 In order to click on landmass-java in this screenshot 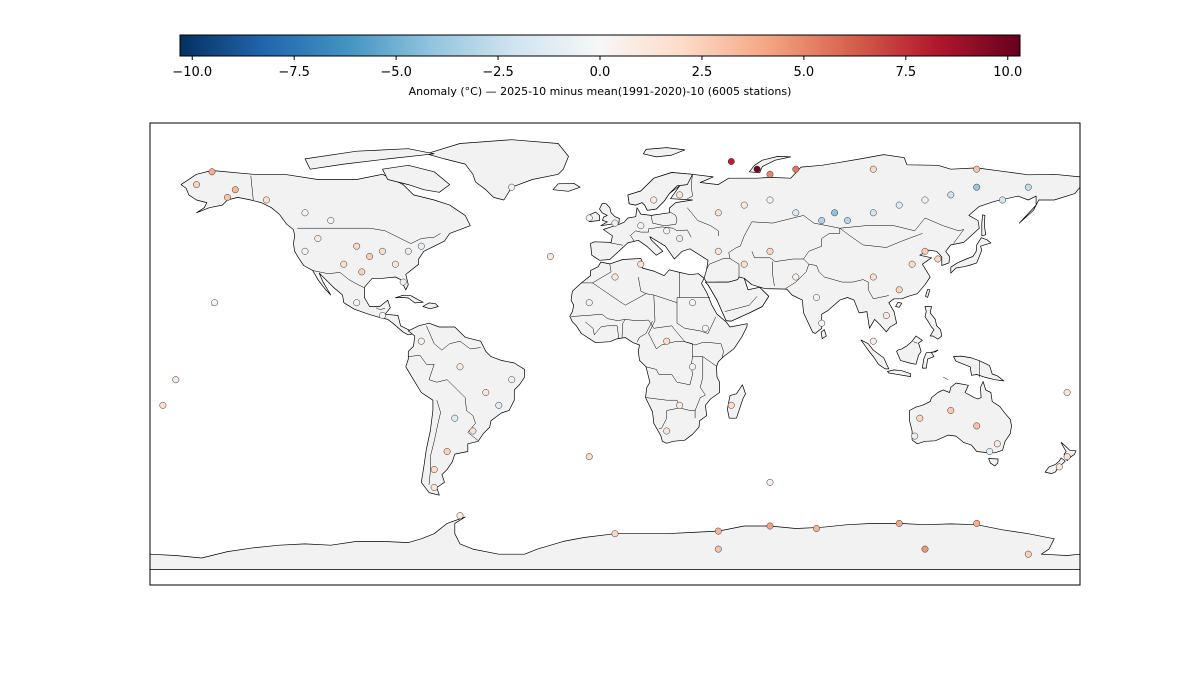, I will do `click(899, 373)`.